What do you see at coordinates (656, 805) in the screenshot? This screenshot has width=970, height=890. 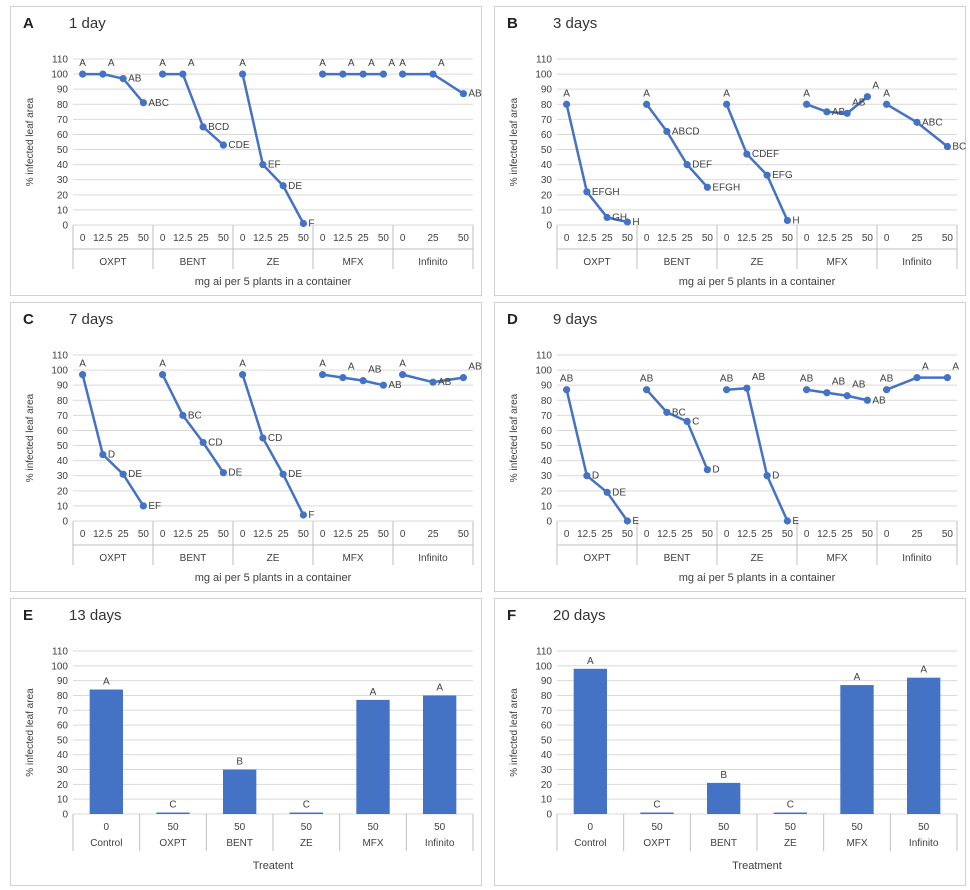 I see `significance-label: C` at bounding box center [656, 805].